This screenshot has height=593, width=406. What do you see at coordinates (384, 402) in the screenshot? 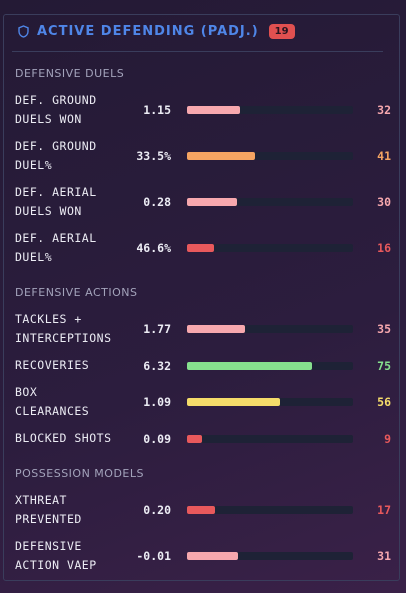
I see `percentile-label: 56` at bounding box center [384, 402].